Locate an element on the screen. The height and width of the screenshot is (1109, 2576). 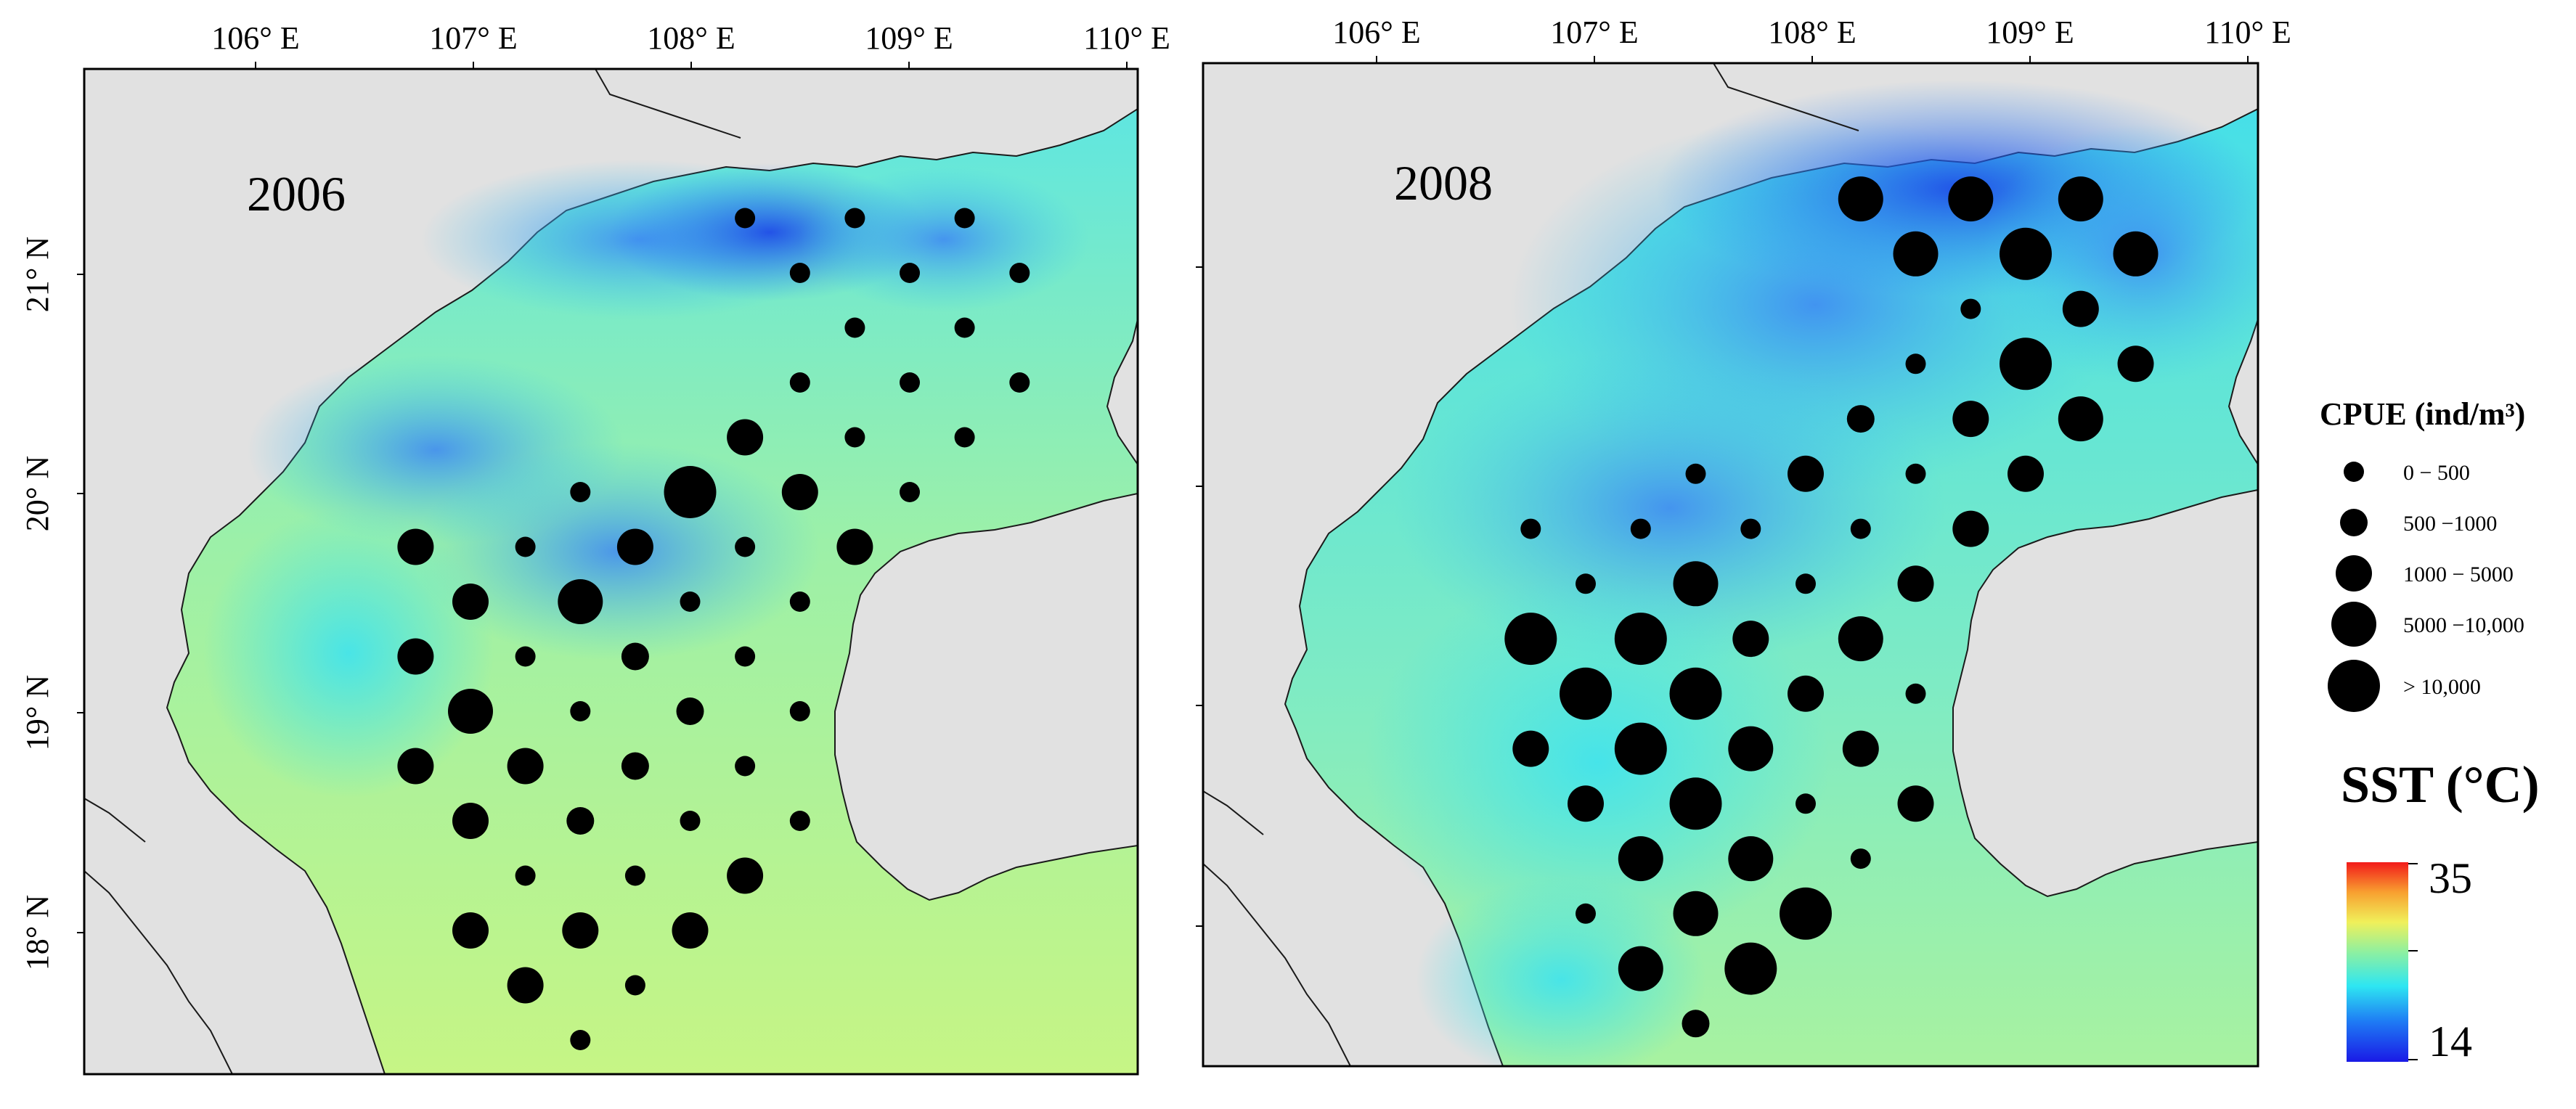
cpue-legend-label: 5000 −10,000 is located at coordinates (2463, 625).